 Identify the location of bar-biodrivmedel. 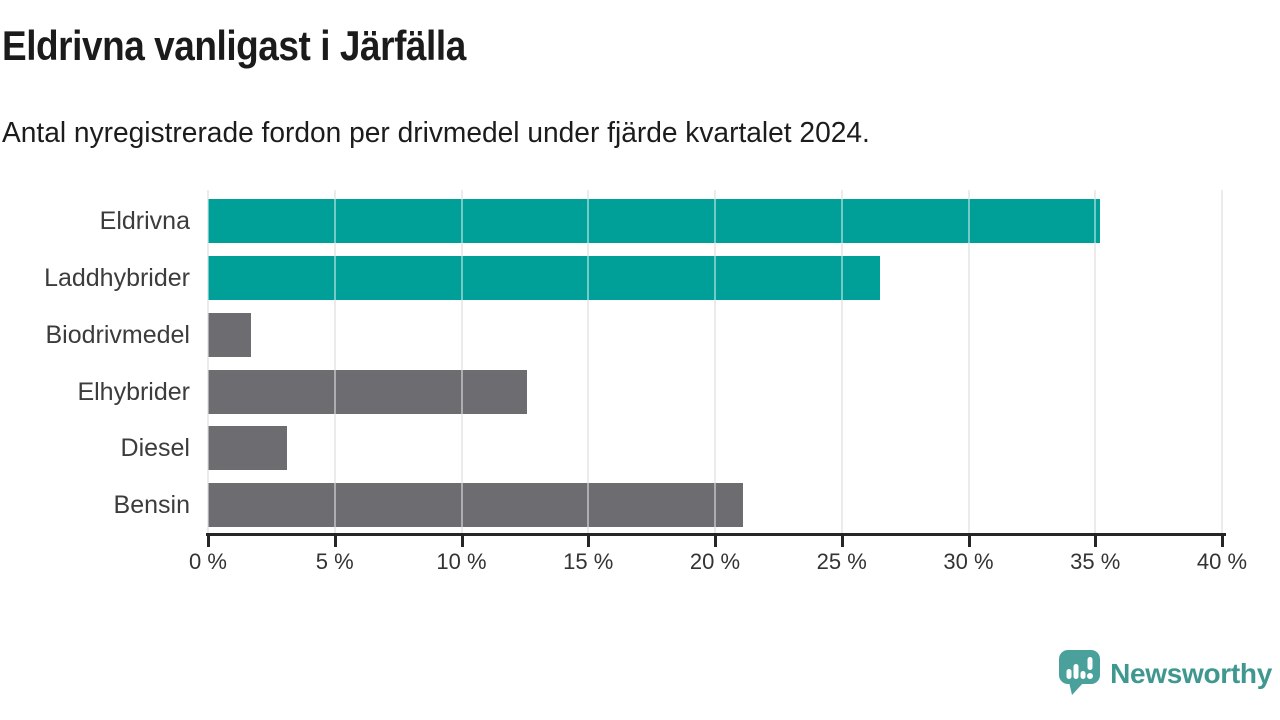
(230, 334).